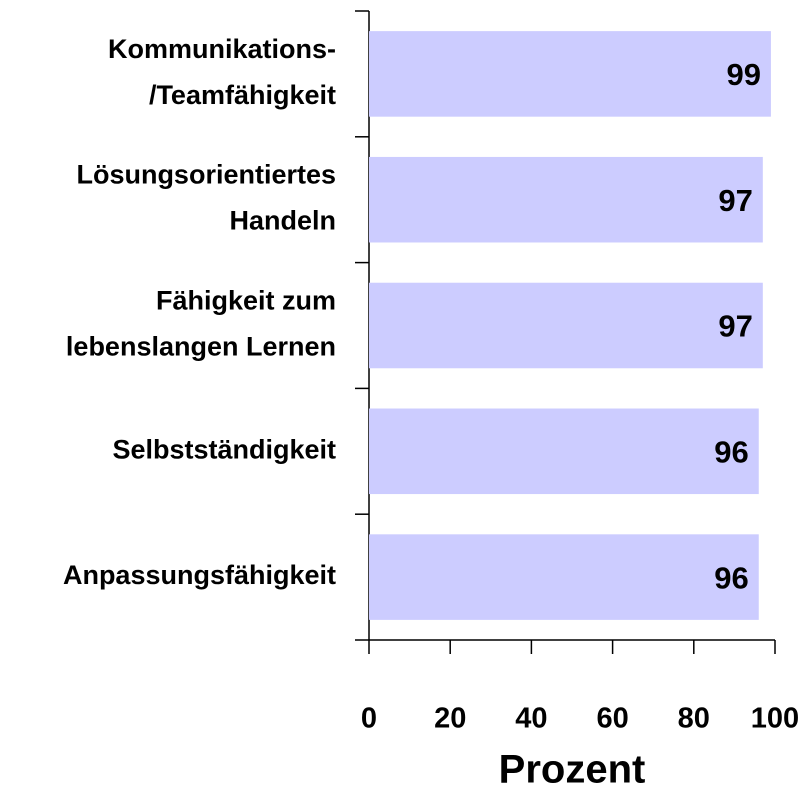  I want to click on y-tick-label: Fähigkeit zum lebenslangen Lernen, so click(201, 324).